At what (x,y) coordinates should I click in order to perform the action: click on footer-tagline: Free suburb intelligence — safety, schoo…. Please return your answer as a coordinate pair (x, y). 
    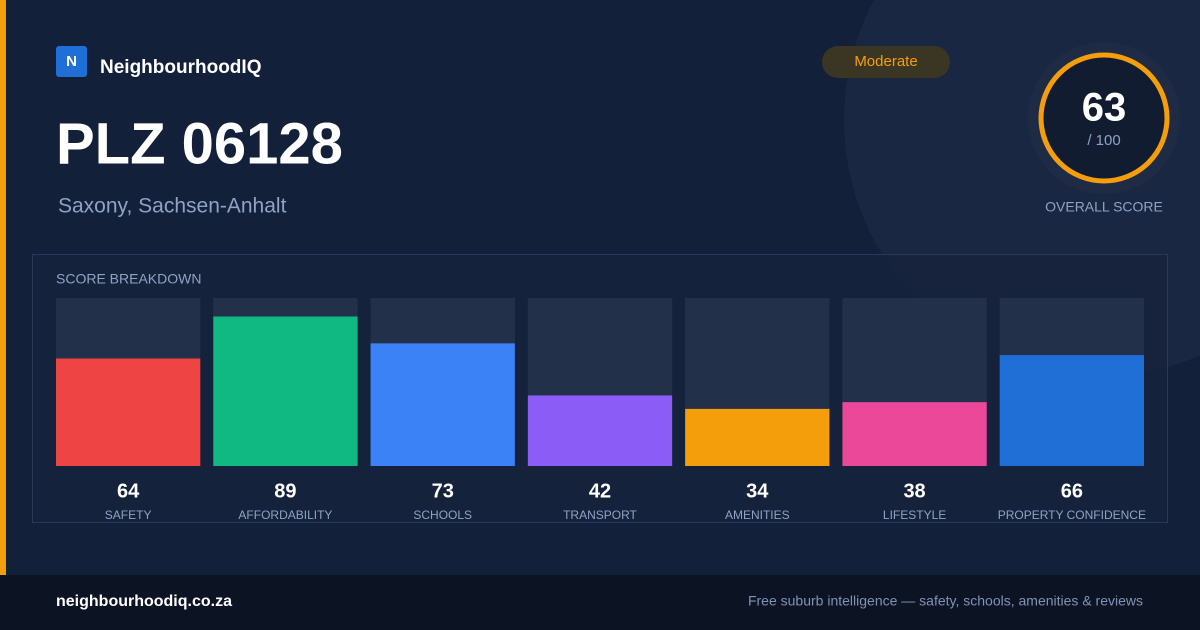
    Looking at the image, I should click on (945, 601).